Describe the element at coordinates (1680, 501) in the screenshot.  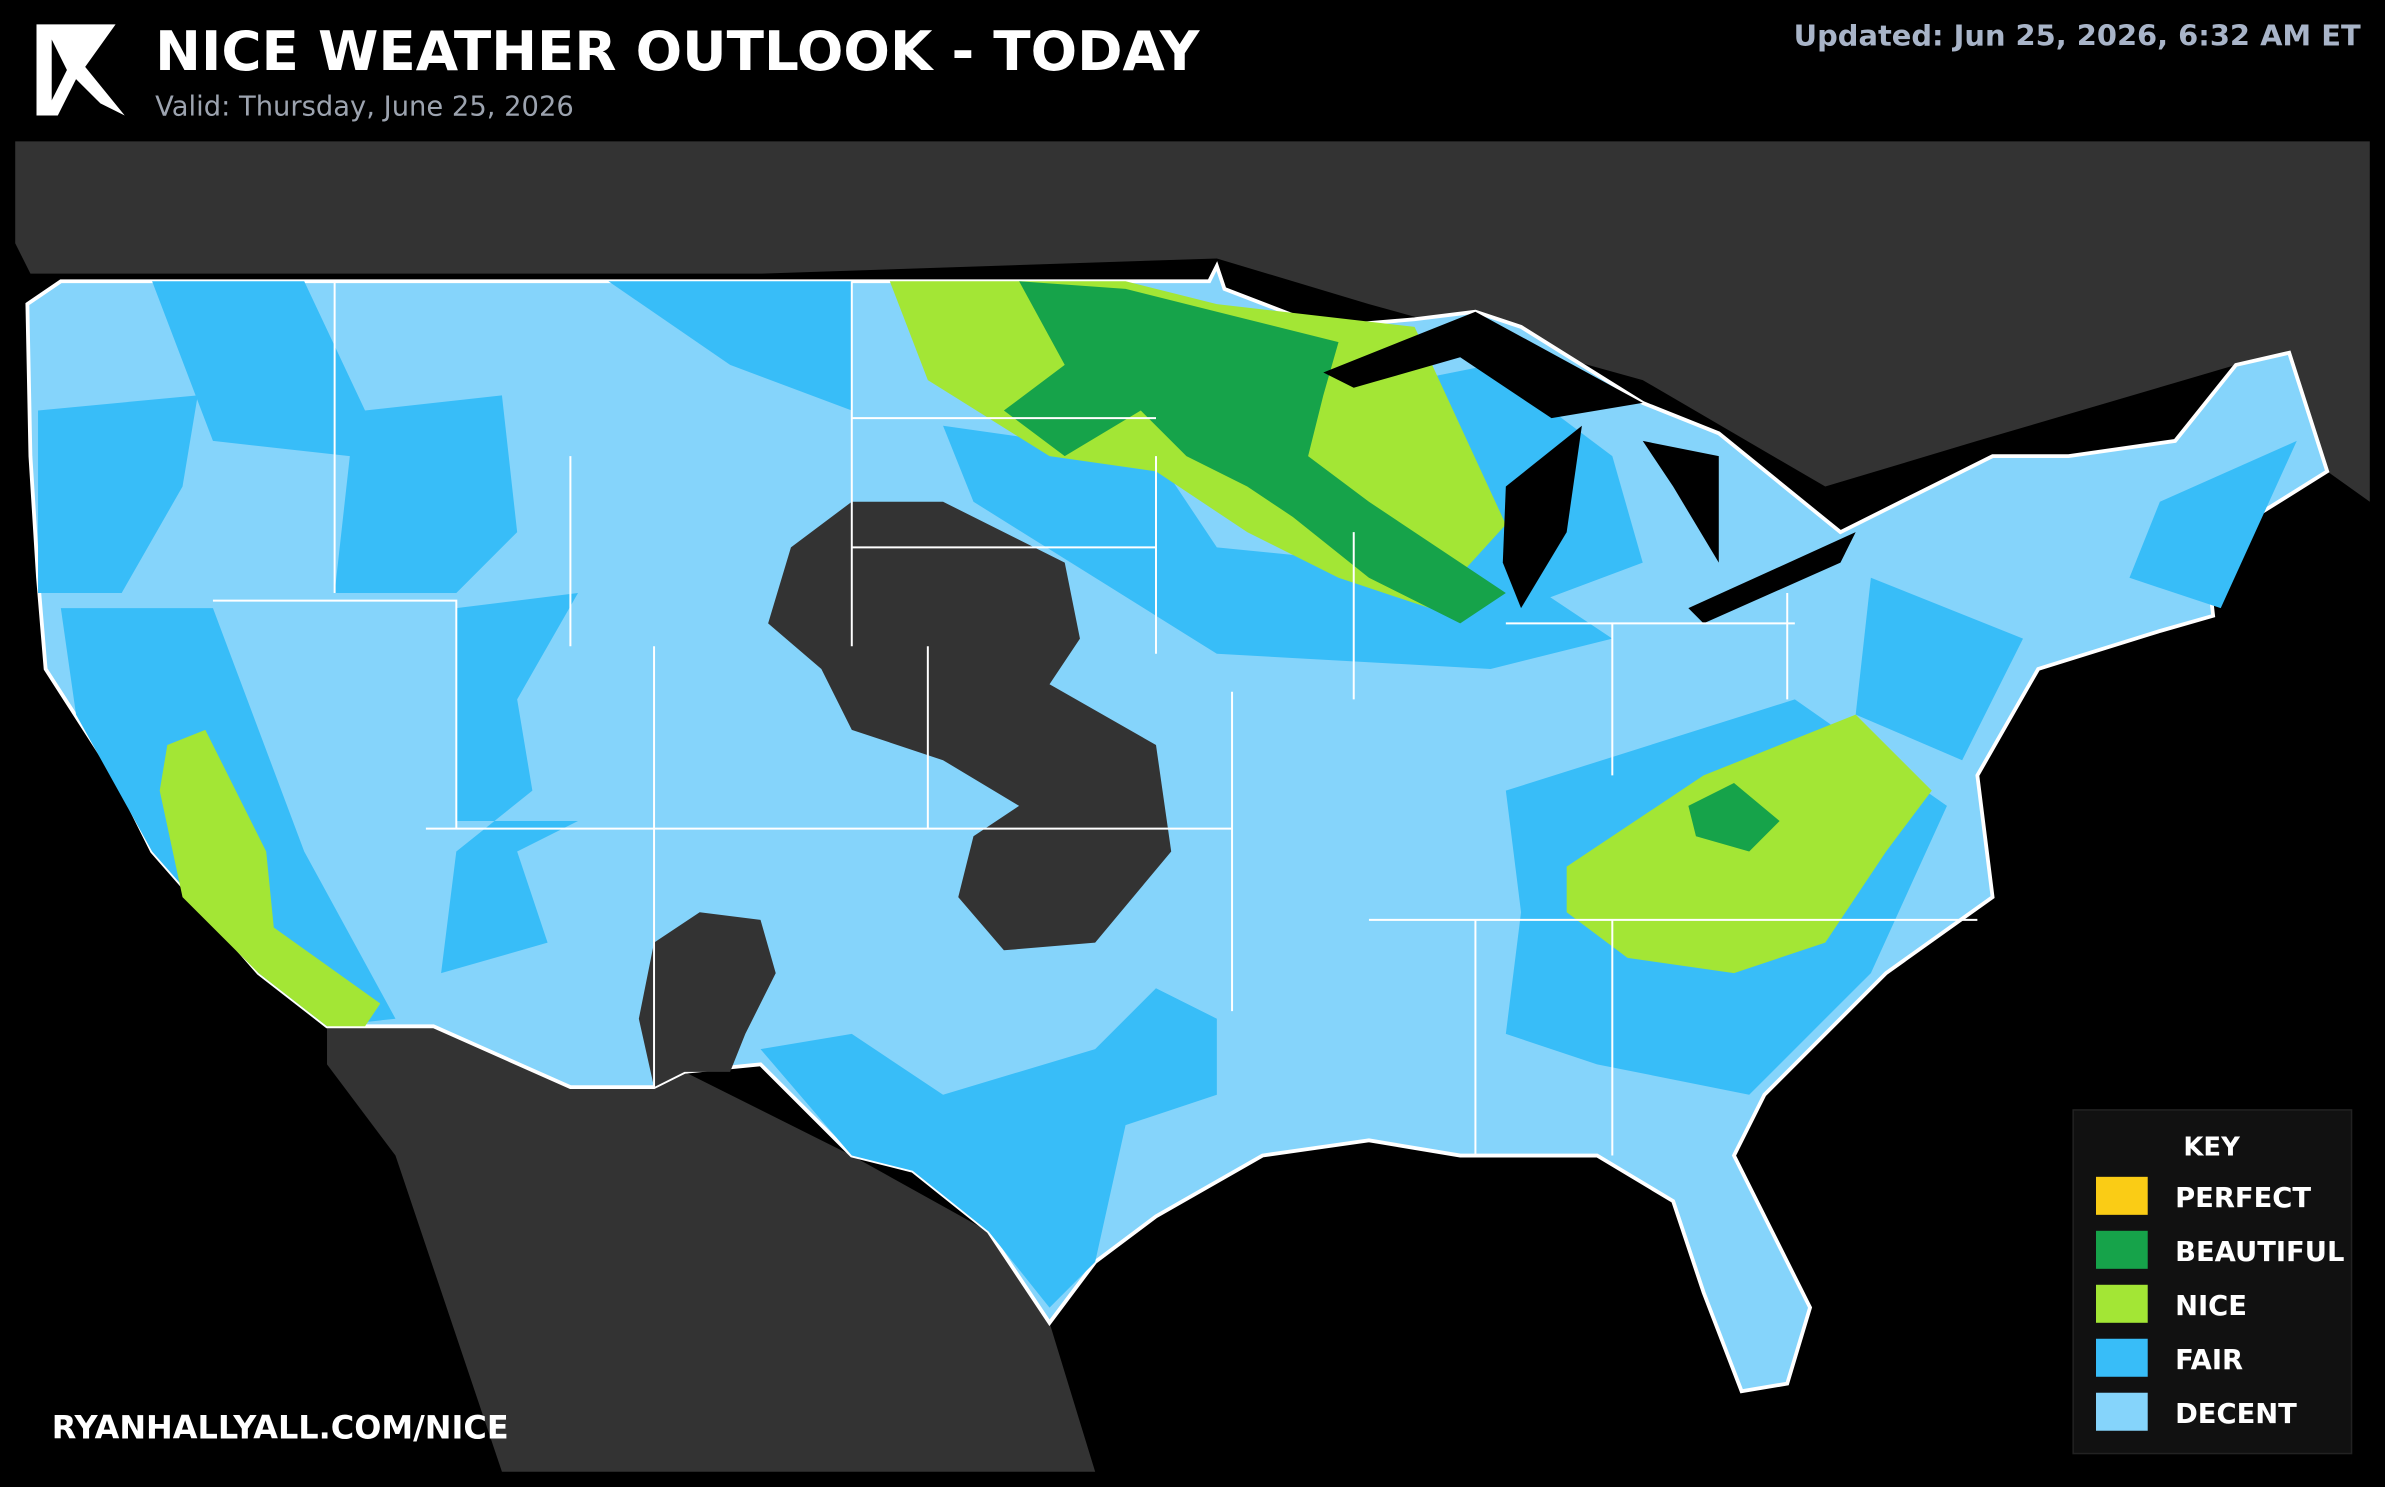
I see `lake-huron` at that location.